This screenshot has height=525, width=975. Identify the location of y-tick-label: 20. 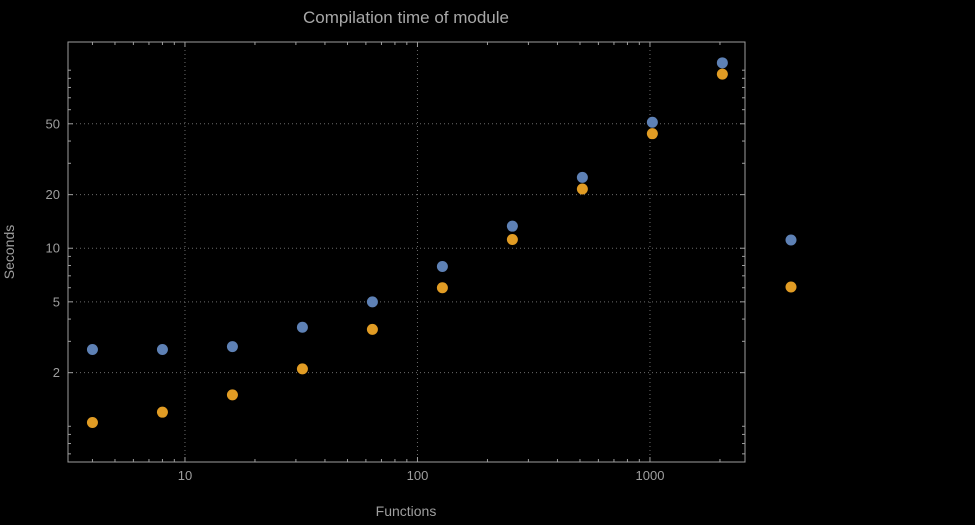
(53, 194).